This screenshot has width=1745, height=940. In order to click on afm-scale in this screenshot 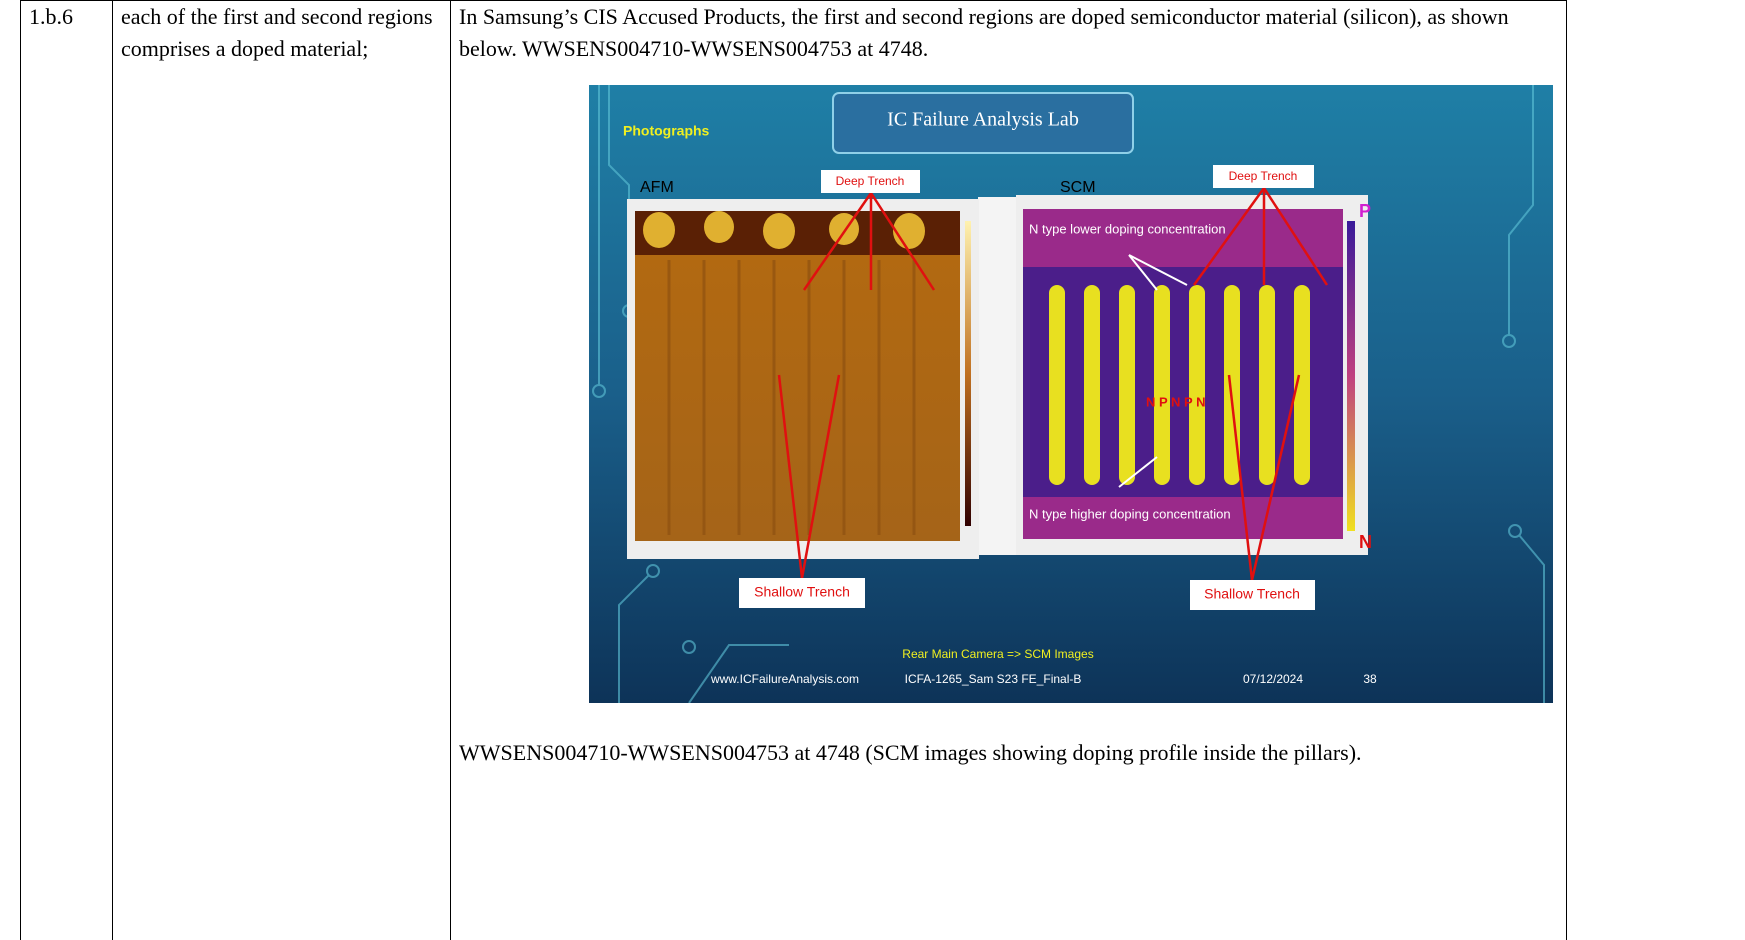, I will do `click(968, 373)`.